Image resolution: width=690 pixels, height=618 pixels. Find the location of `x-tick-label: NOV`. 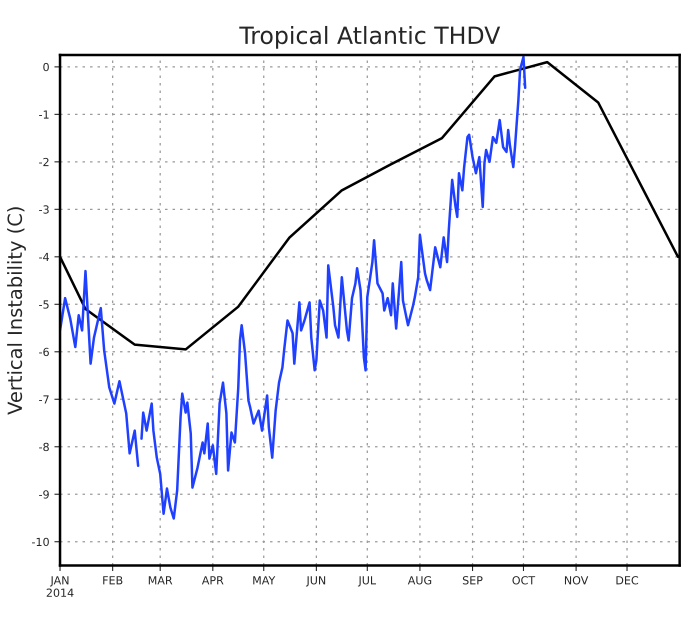

x-tick-label: NOV is located at coordinates (576, 580).